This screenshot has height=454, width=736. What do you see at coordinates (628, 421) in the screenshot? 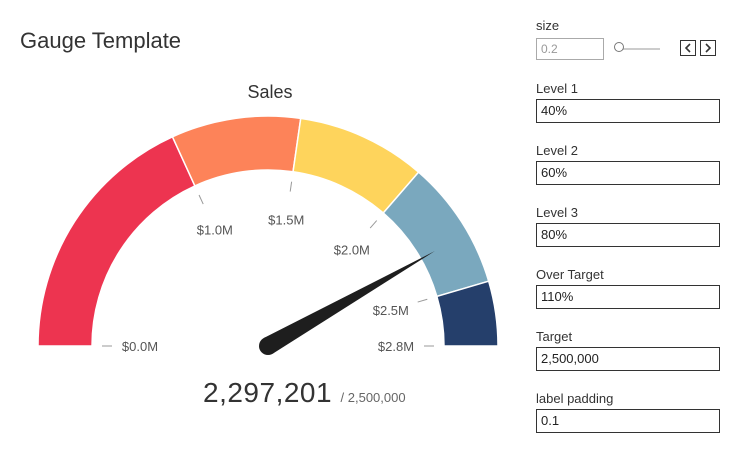
I see `label-padding-input: 0.1` at bounding box center [628, 421].